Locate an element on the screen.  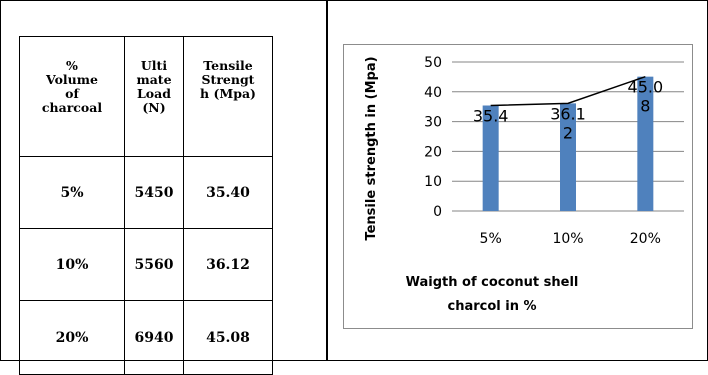
header-line: (N) is located at coordinates (154, 107).